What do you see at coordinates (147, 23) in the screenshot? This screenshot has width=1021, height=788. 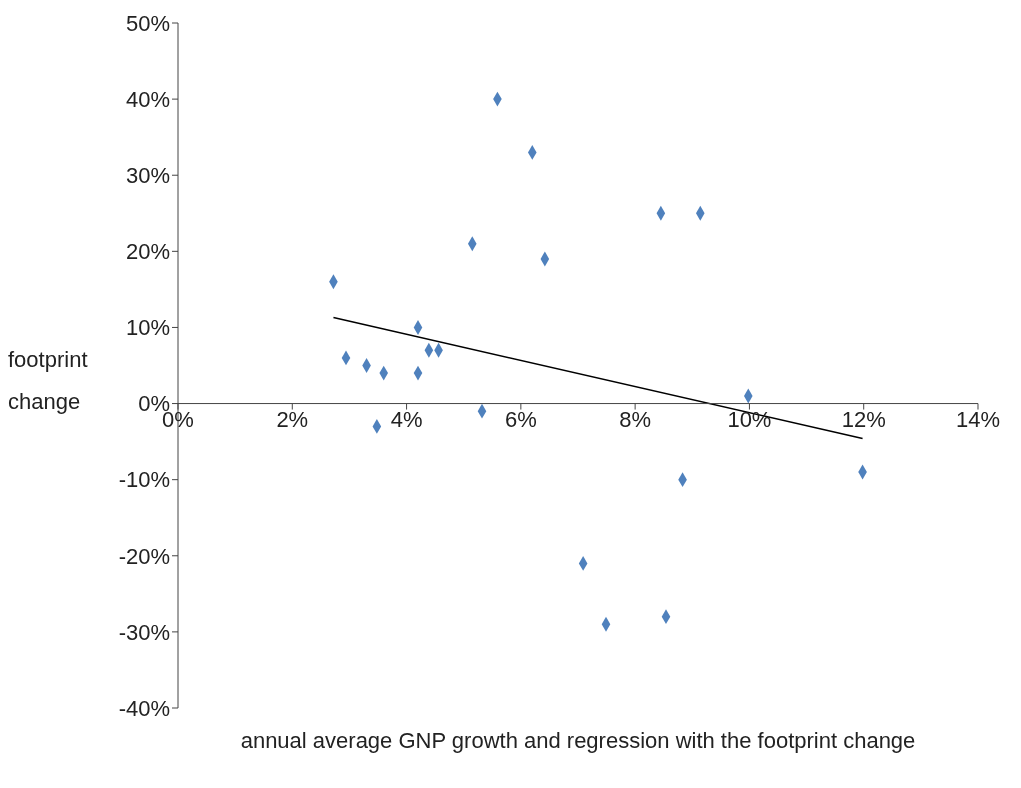 I see `y-tick-label: 50%` at bounding box center [147, 23].